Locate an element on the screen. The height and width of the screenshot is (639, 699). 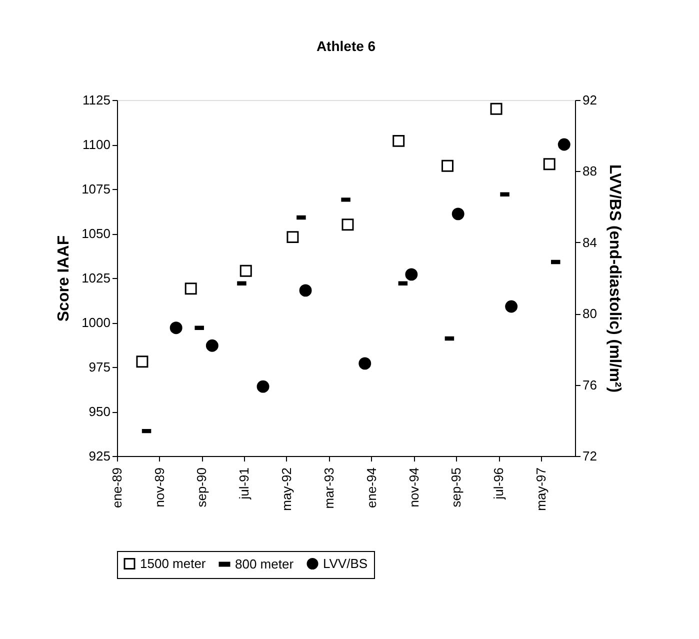
y-tick-label: 950 is located at coordinates (99, 411).